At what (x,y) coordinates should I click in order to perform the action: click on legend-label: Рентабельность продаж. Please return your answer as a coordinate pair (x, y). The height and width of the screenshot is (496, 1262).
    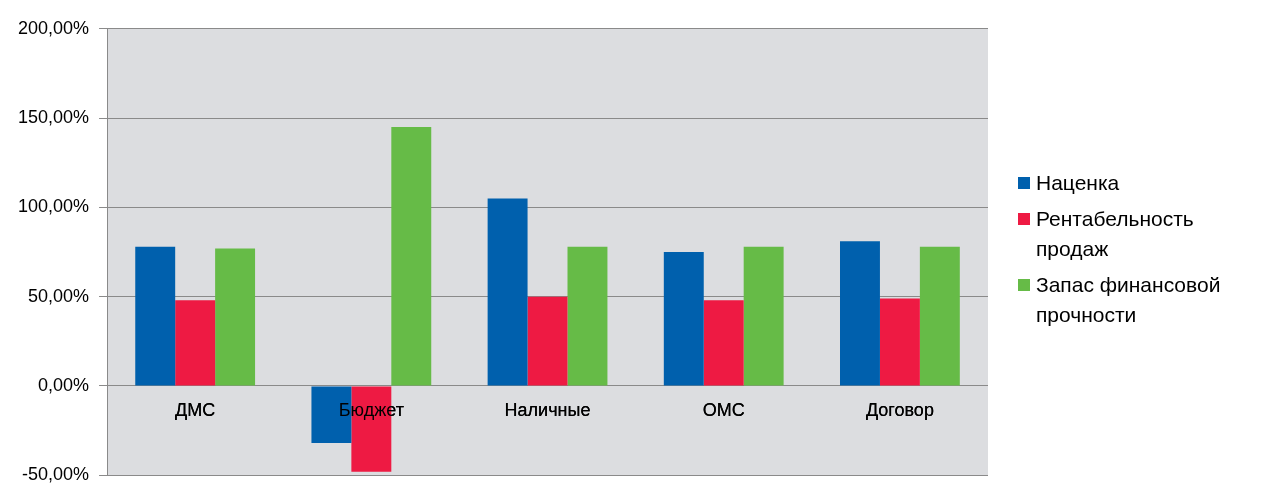
    Looking at the image, I should click on (1115, 234).